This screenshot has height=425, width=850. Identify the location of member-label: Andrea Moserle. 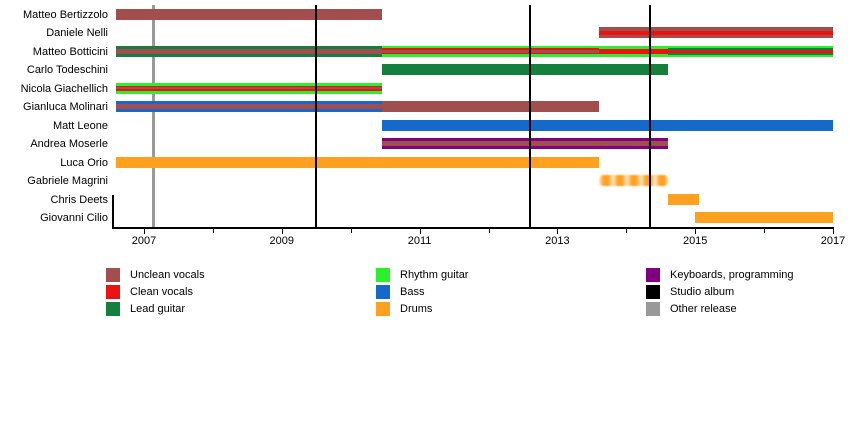
(69, 144).